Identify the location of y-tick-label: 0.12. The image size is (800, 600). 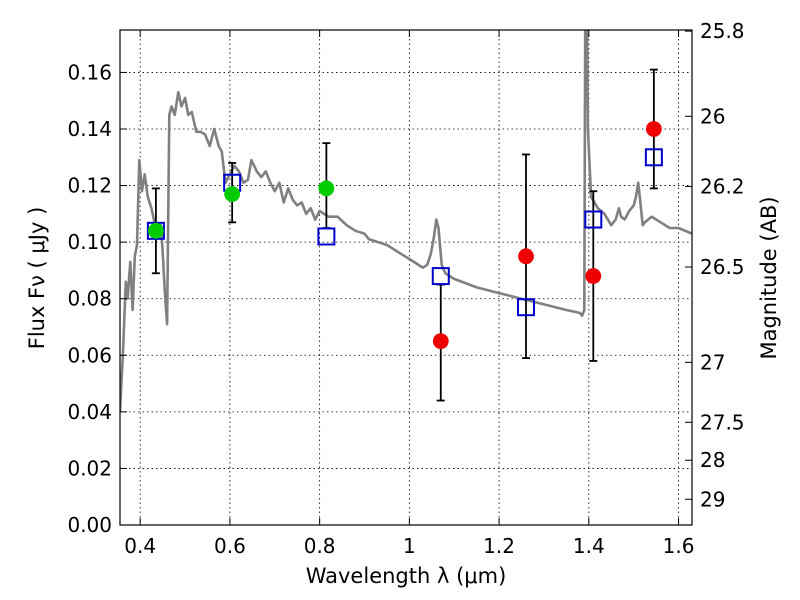
(89, 186).